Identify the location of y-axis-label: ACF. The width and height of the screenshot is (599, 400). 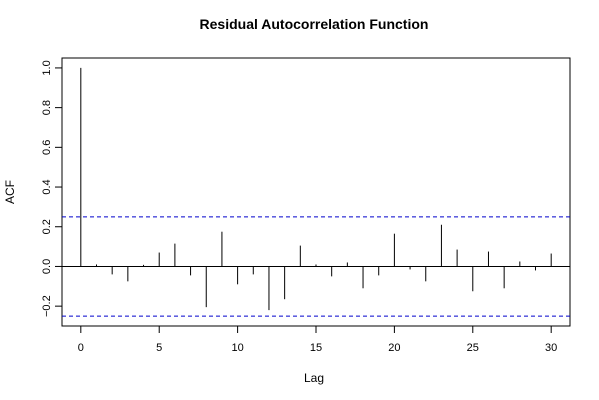
(10, 192).